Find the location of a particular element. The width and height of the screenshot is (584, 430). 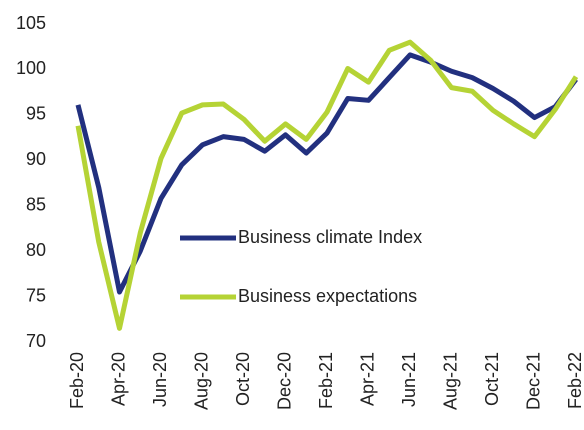

x-tick-label: Feb-21 is located at coordinates (326, 380).